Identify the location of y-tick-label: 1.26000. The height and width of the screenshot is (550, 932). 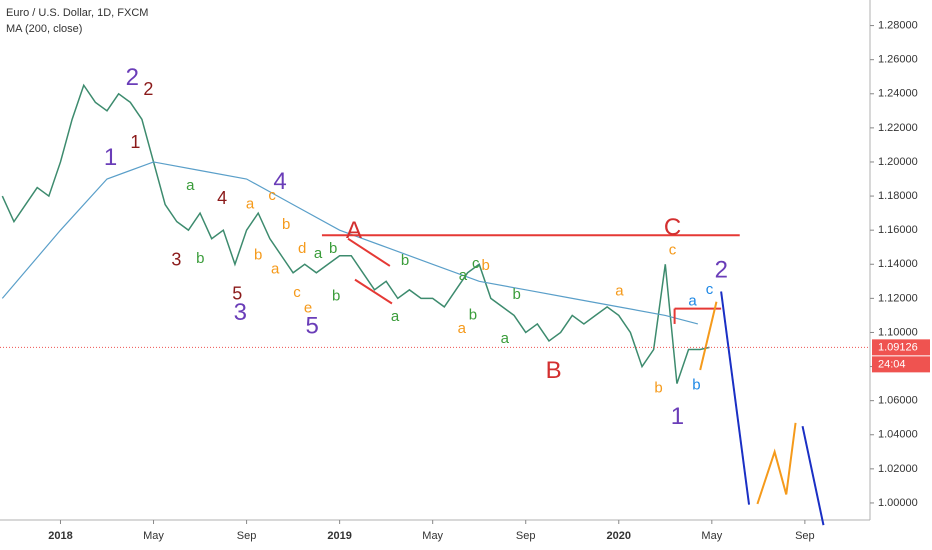
(898, 60).